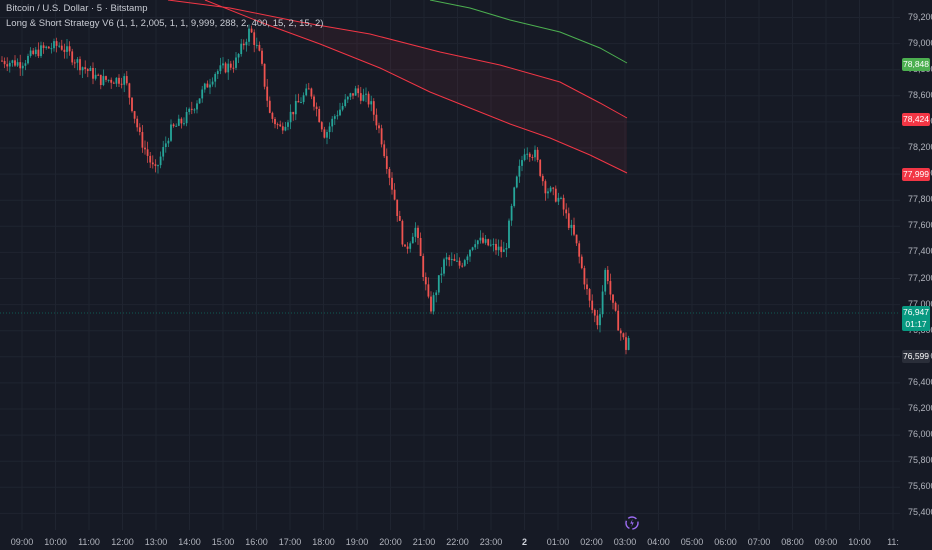  I want to click on symbol-title: Bitcoin / U.S. Dollar · 5 · Bitstamp, so click(77, 8).